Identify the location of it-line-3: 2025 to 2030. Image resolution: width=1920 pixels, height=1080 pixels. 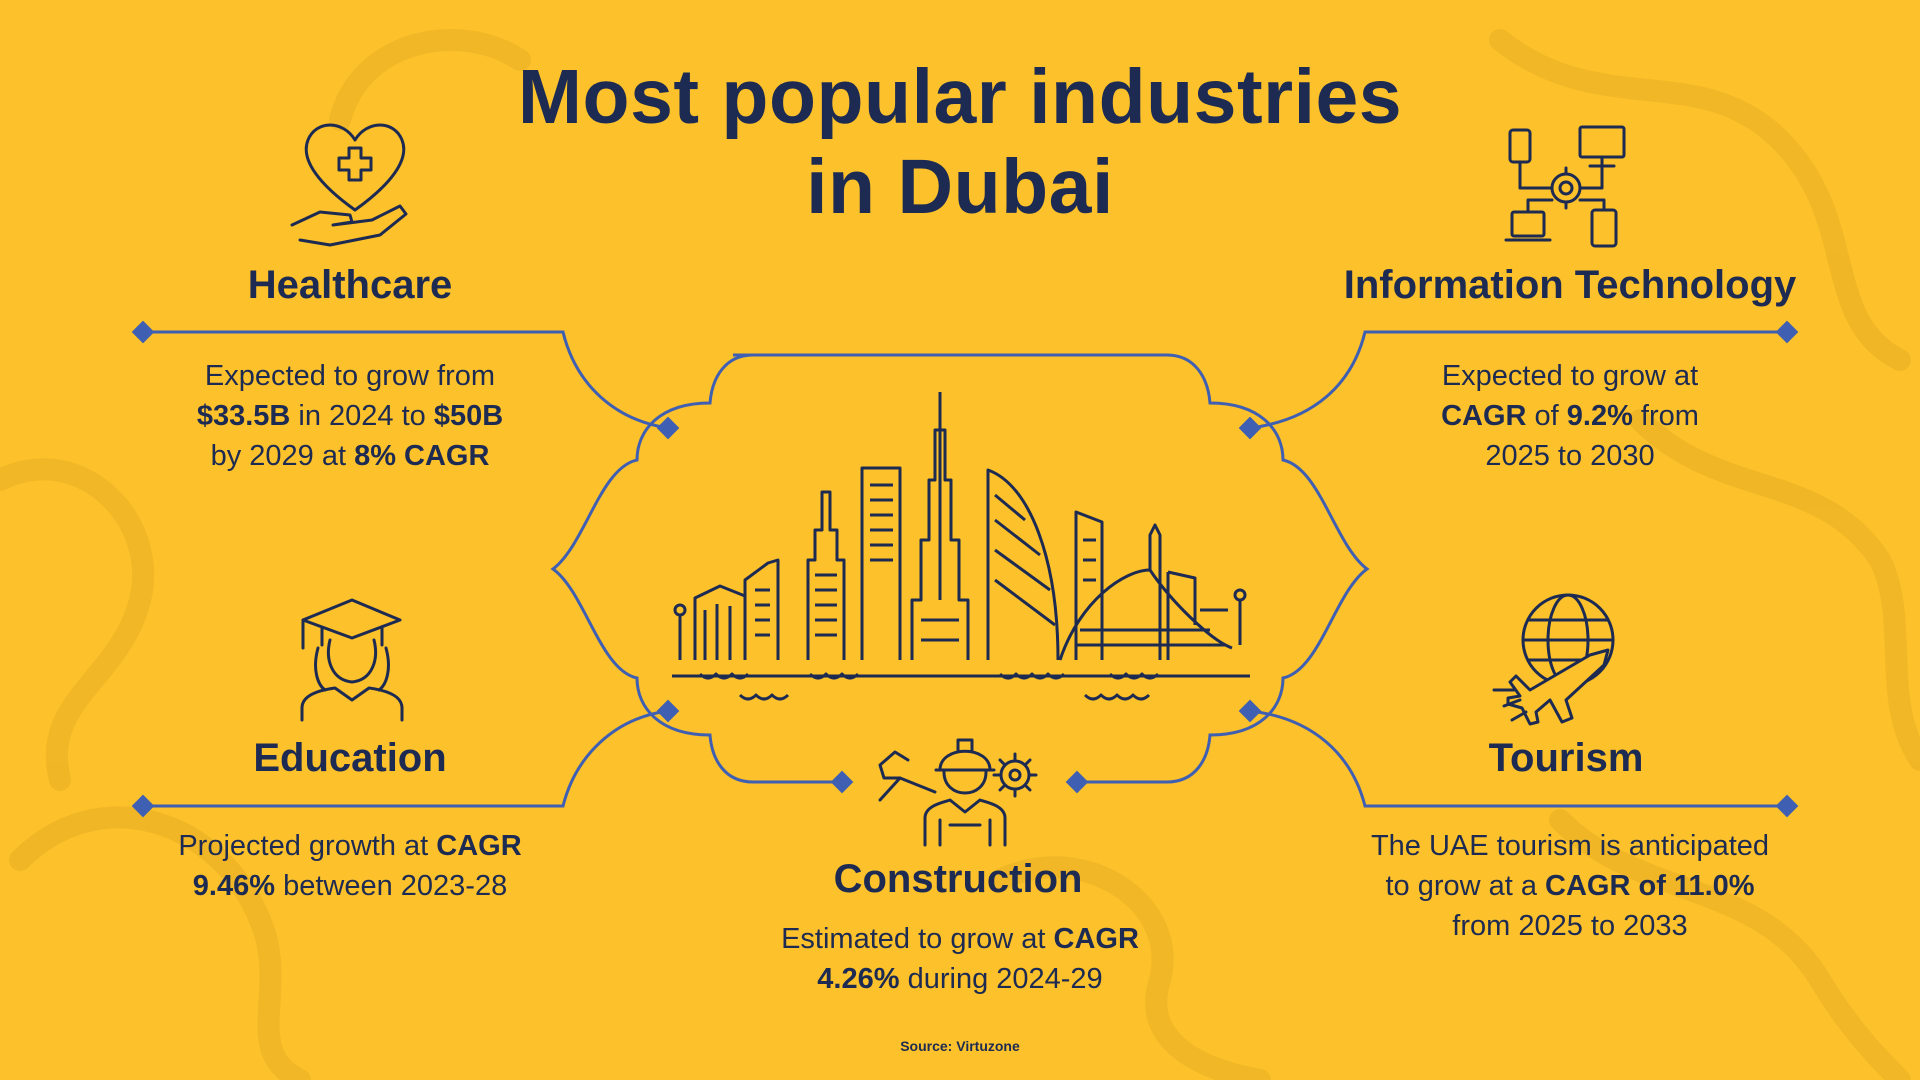
(1570, 456).